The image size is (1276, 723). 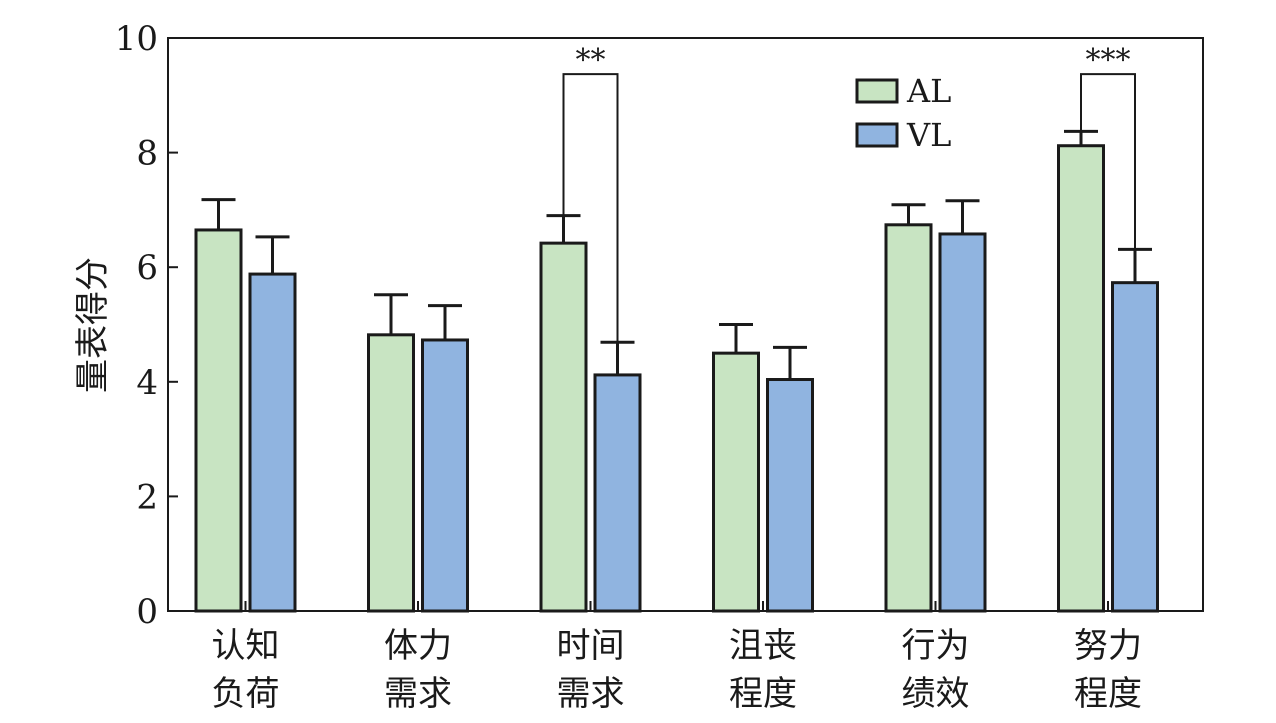 What do you see at coordinates (246, 646) in the screenshot?
I see `x-tick-label-0-0: 认知` at bounding box center [246, 646].